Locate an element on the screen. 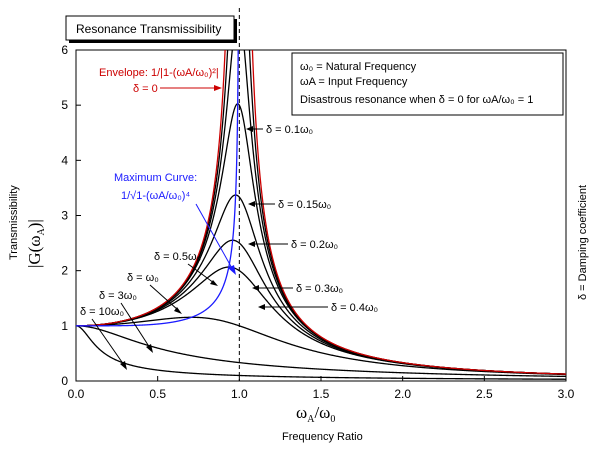  label-delta-3: δ = 3ω₀ is located at coordinates (118, 296).